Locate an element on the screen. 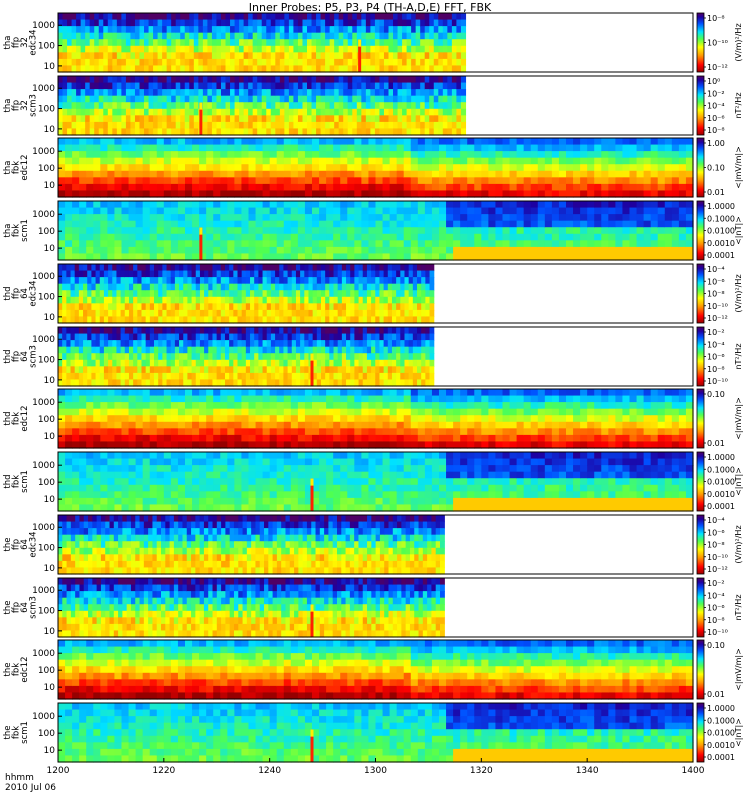  y-tick-label: 10 is located at coordinates (50, 318).